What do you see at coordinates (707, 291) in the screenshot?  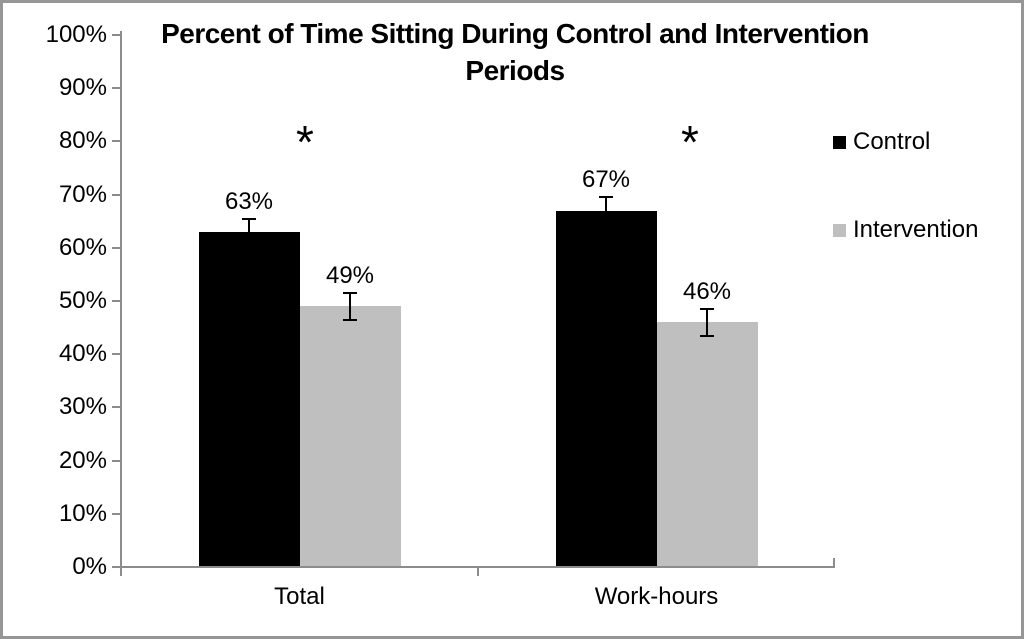 I see `bar-value-label: 46%` at bounding box center [707, 291].